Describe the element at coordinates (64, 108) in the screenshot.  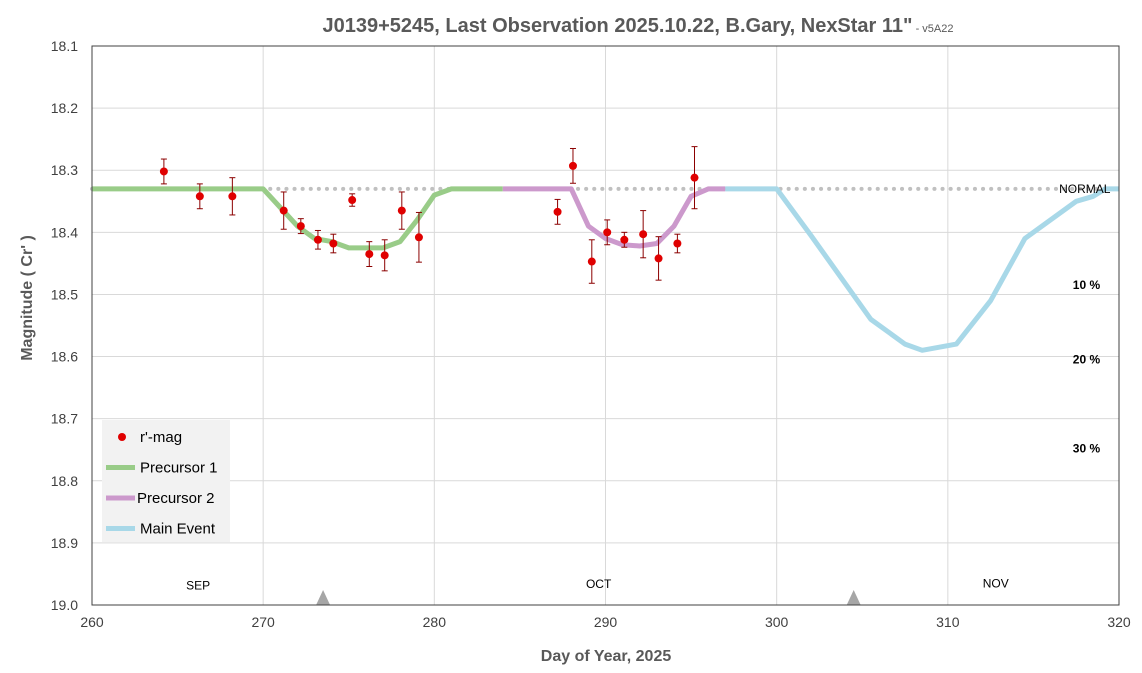
I see `y-tick-label: 18.2` at that location.